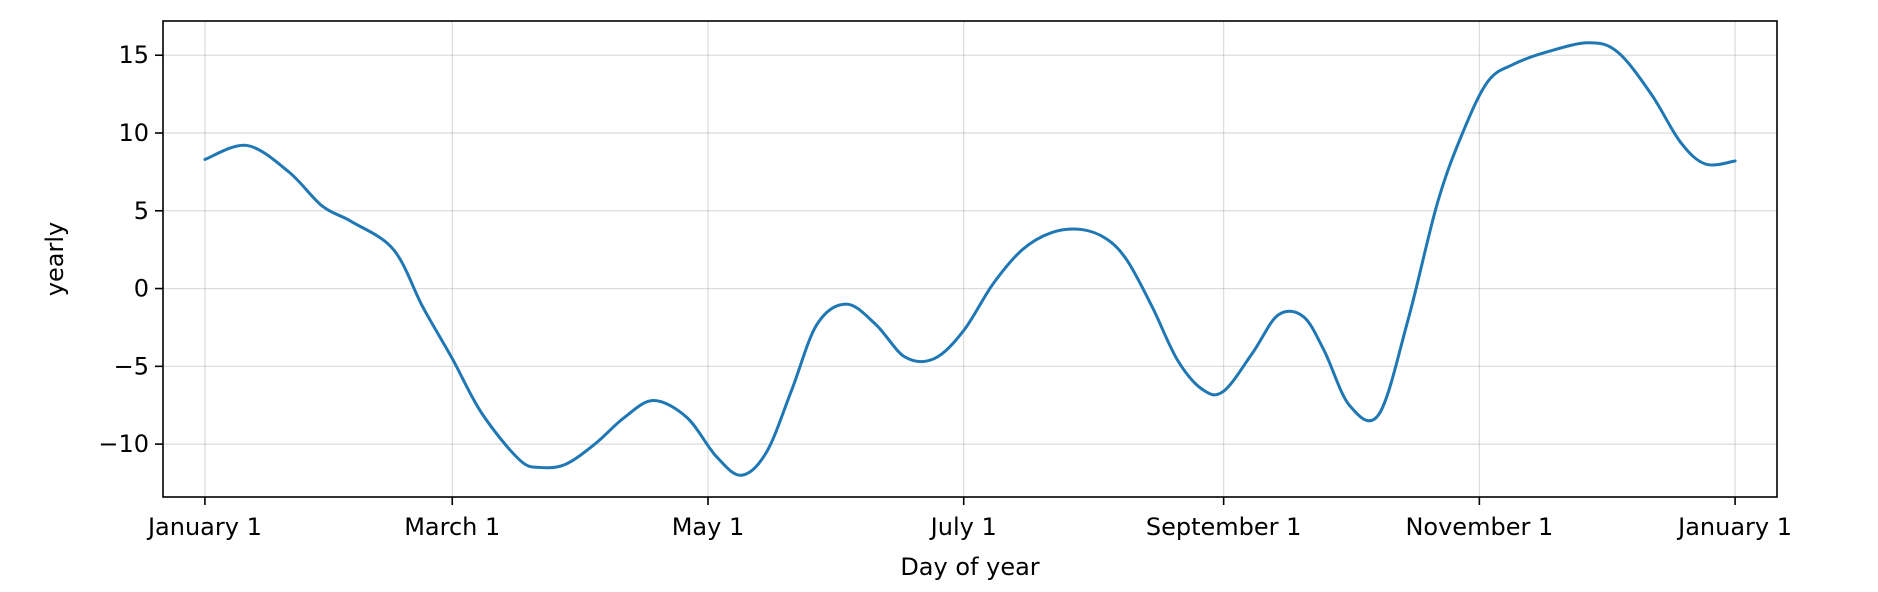  Describe the element at coordinates (55, 259) in the screenshot. I see `y-axis-title: yearly` at that location.